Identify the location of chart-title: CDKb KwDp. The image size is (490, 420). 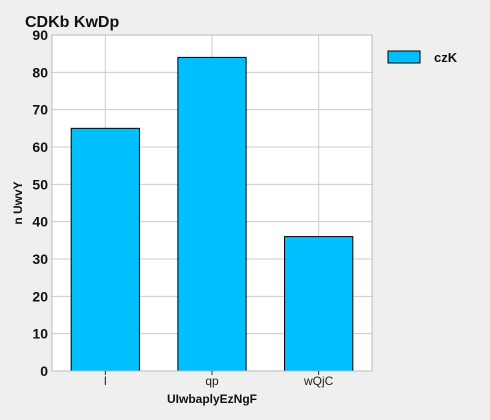
(72, 22).